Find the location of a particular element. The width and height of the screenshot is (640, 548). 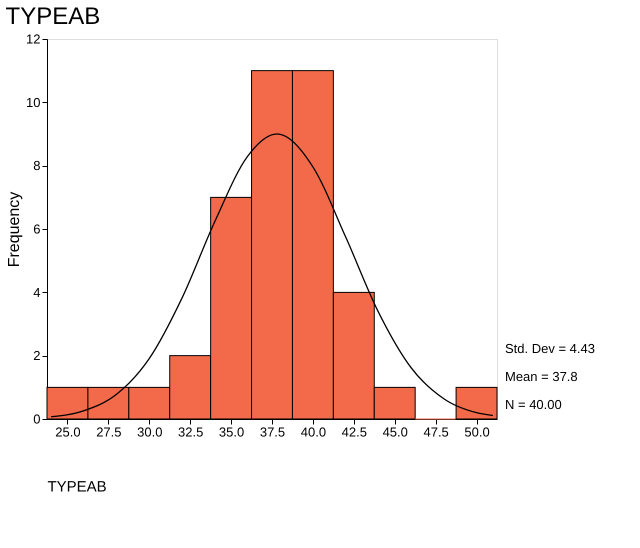

x-tick-label: 47.5 is located at coordinates (436, 432).